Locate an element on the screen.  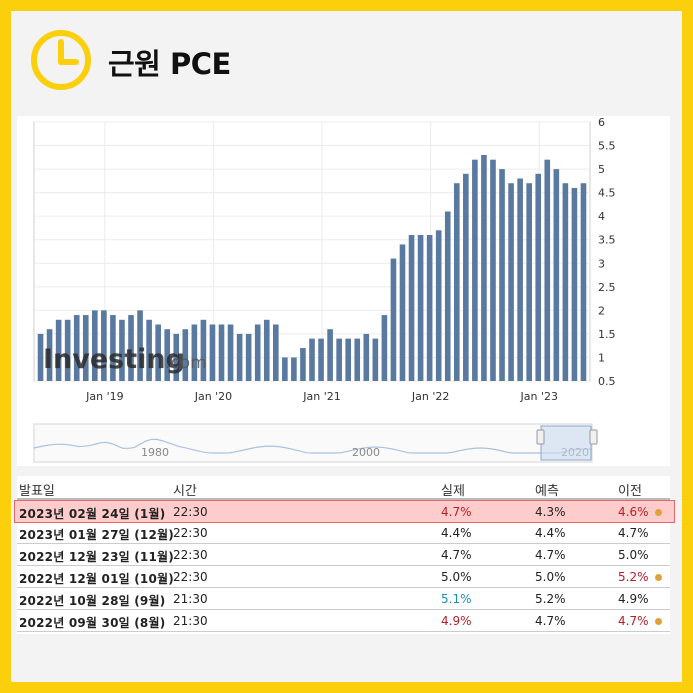
x-tick-label: Jan '20 is located at coordinates (213, 396).